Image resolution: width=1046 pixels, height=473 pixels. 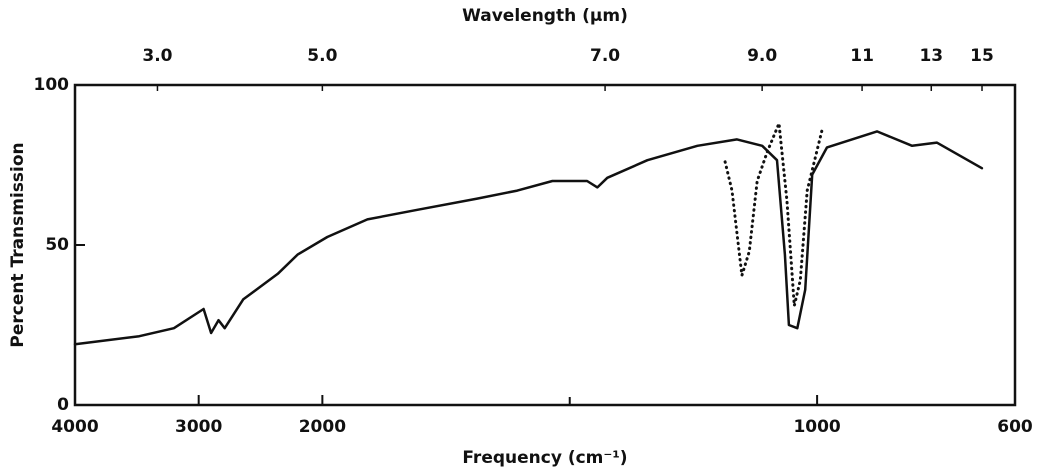 I want to click on x-tick-label: 1000, so click(x=816, y=427).